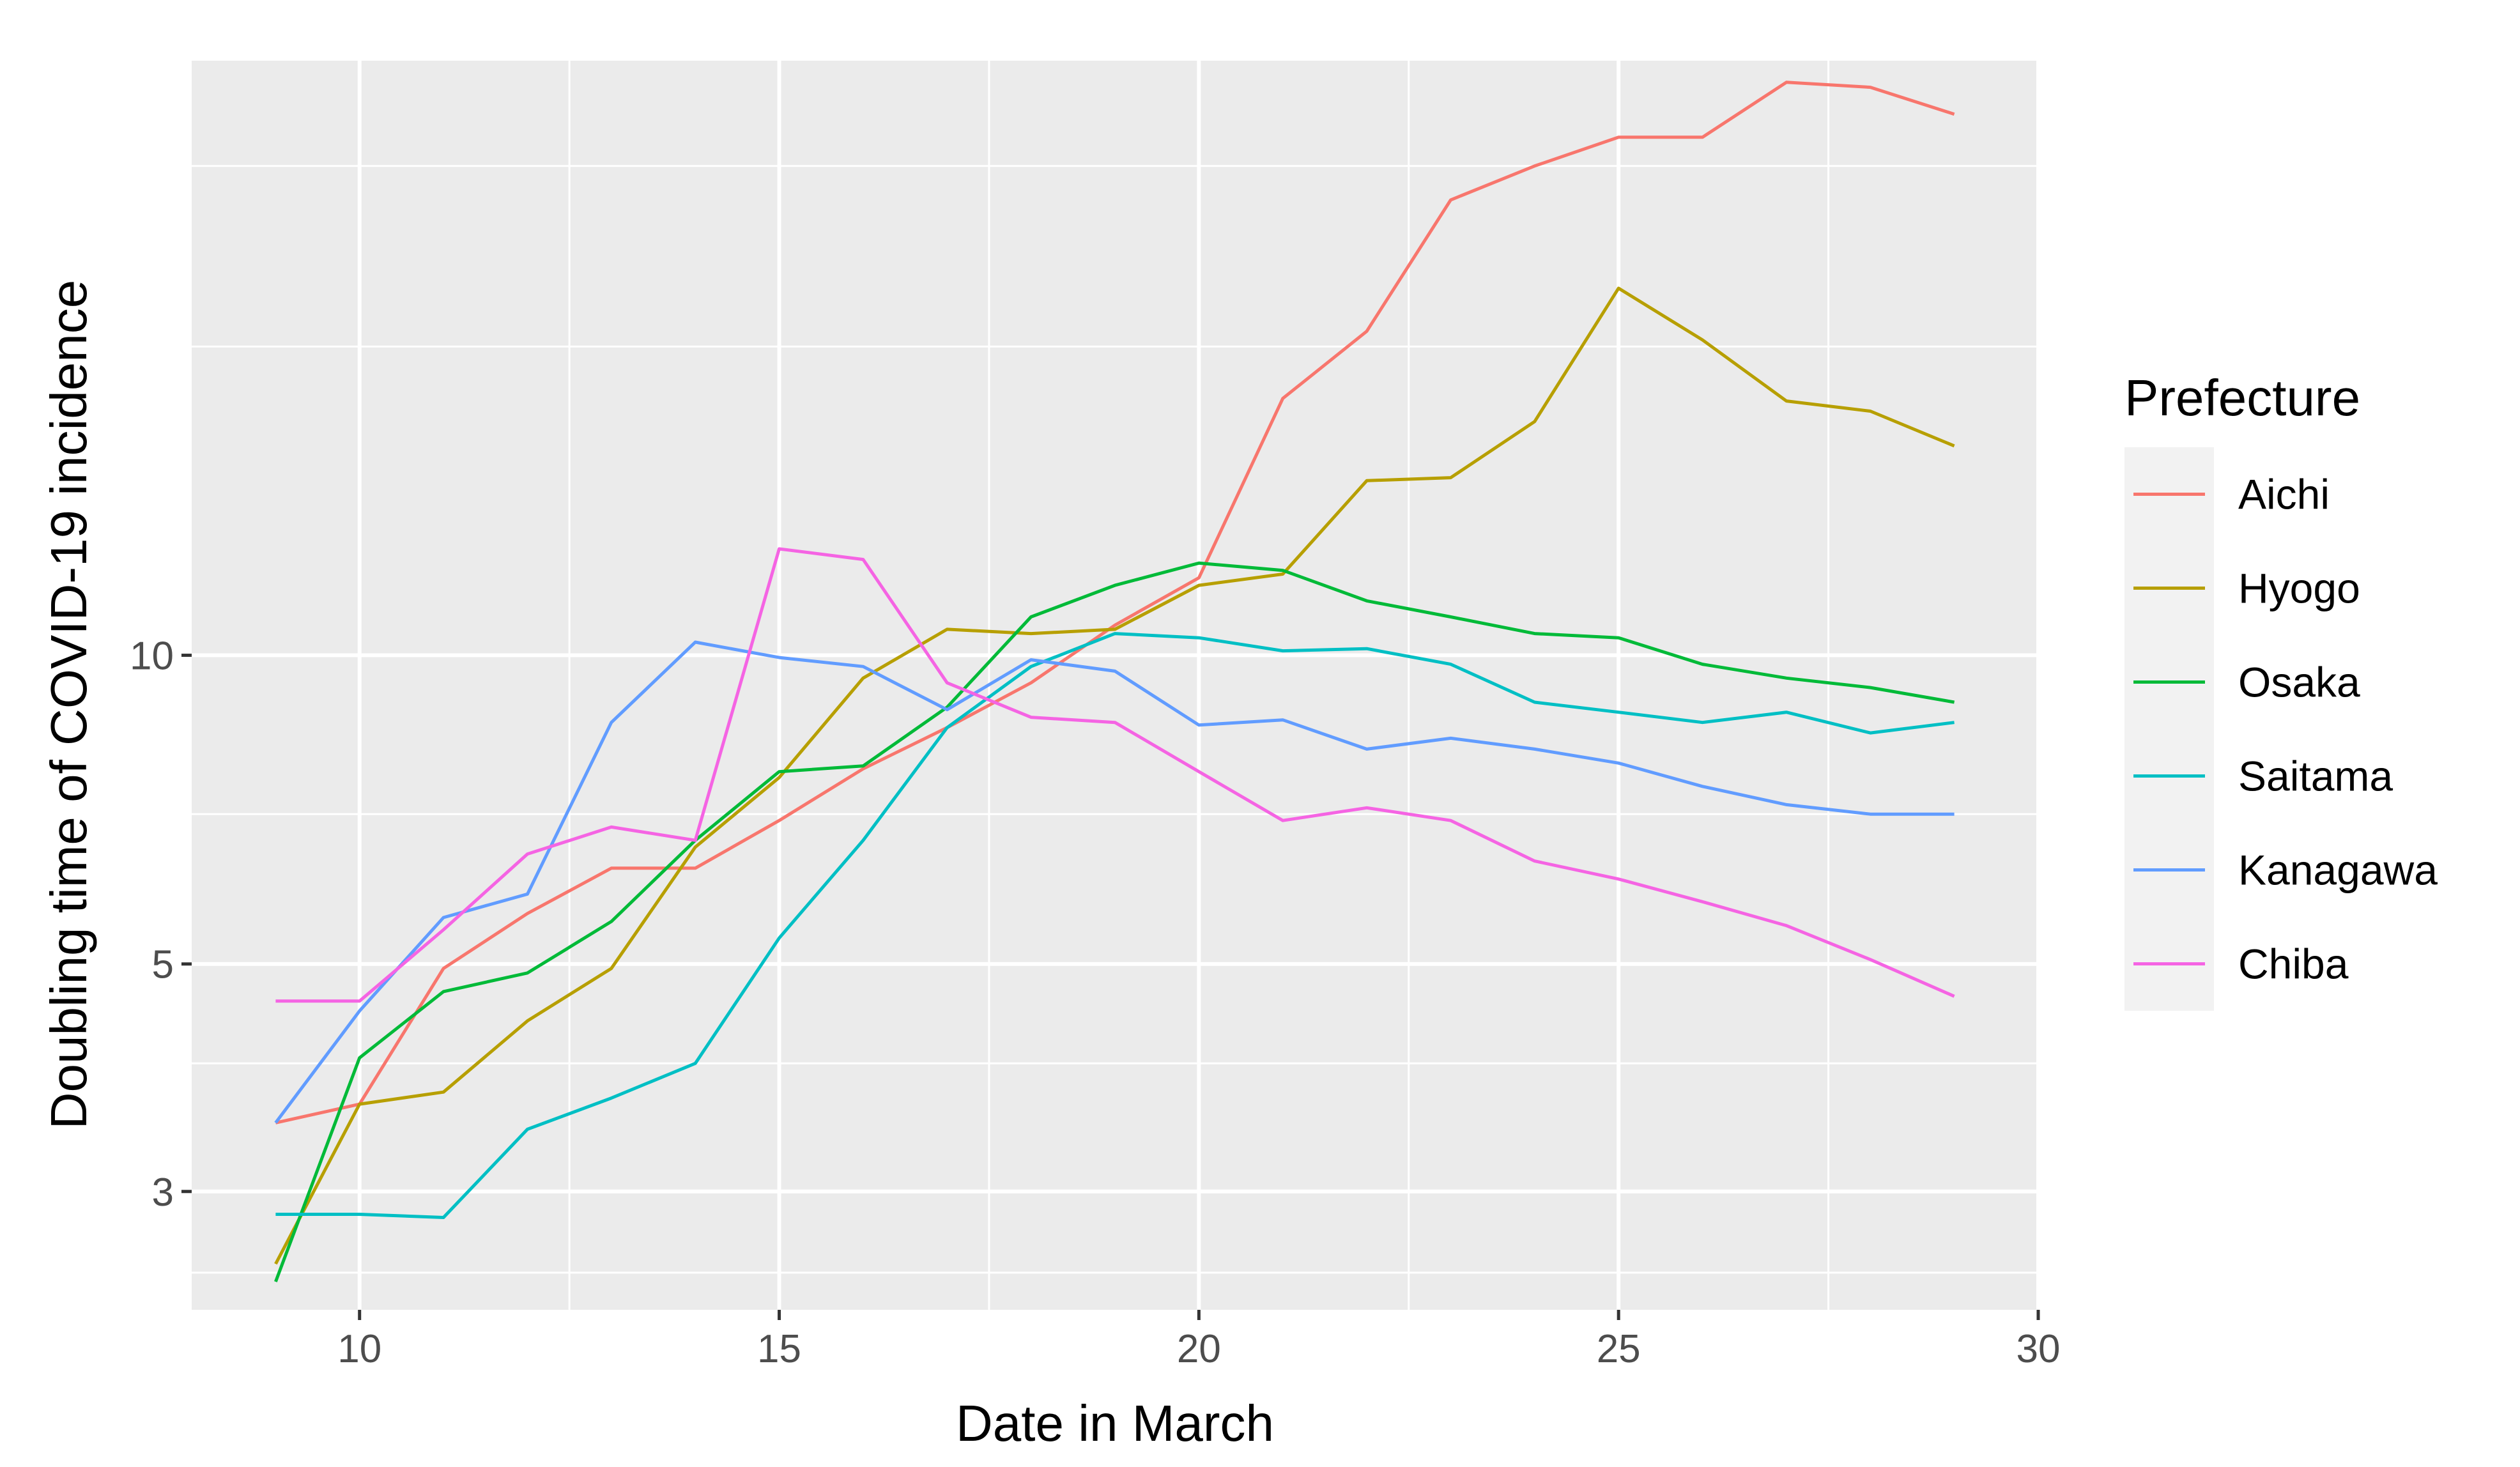  Describe the element at coordinates (2242, 398) in the screenshot. I see `legend-title: Prefecture` at that location.